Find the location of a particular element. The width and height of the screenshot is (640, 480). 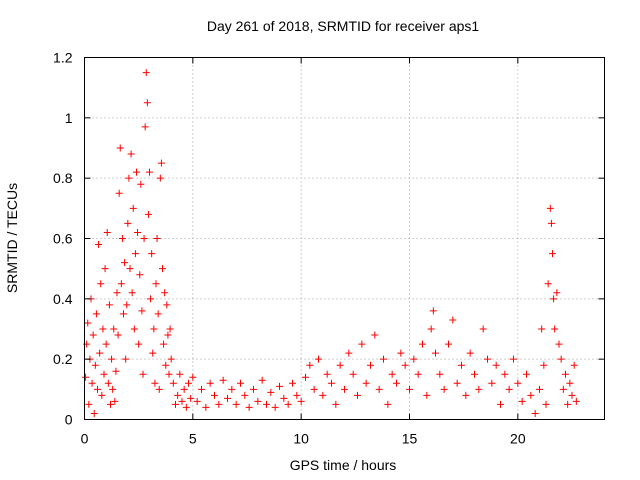

y-axis-label: SRMTID / TECUs is located at coordinates (12, 238).